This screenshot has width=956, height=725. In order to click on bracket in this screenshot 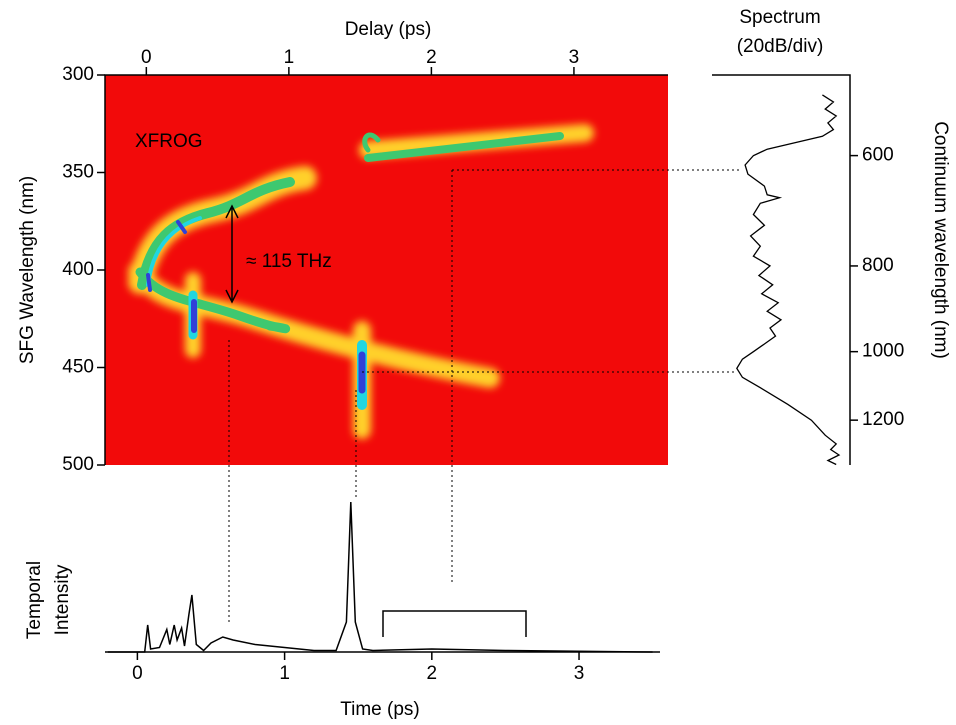, I will do `click(454, 623)`.